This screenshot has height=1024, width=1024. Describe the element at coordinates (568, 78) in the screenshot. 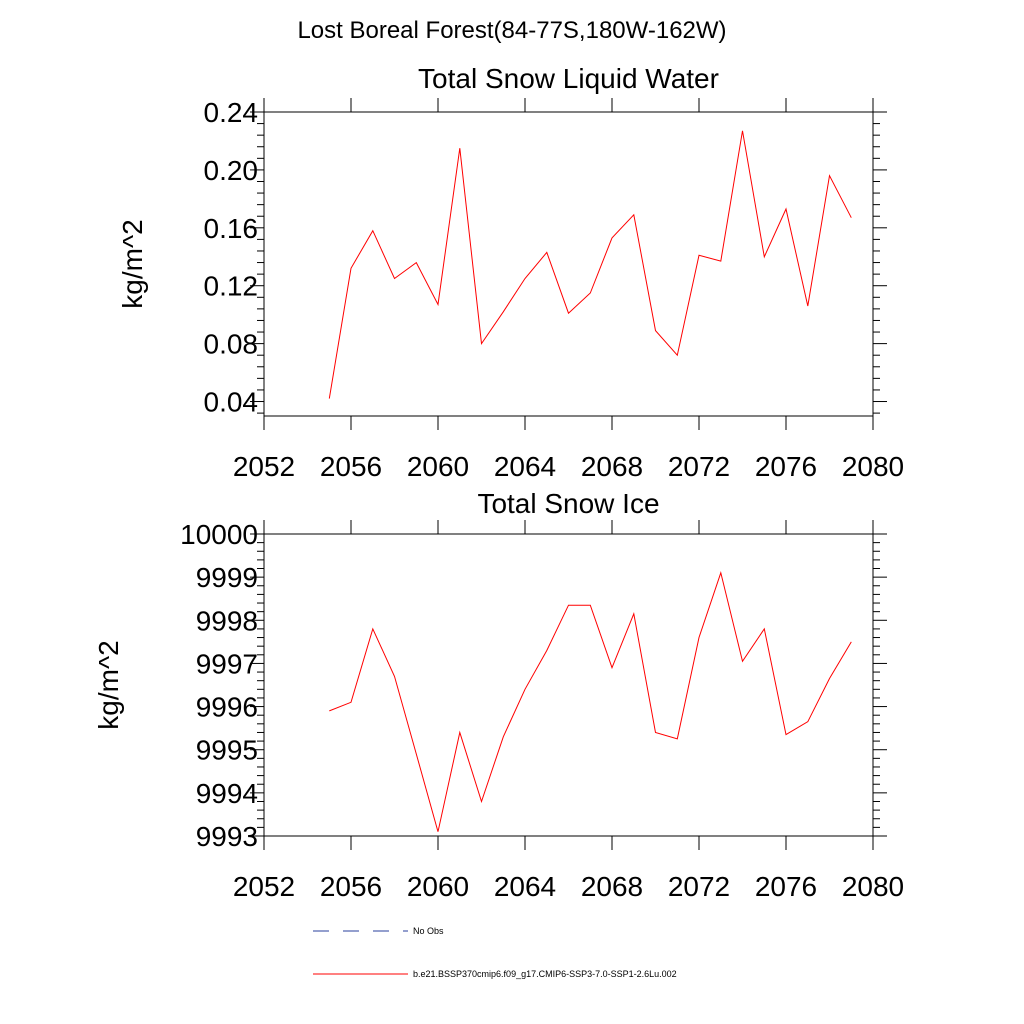

I see `chart-title: Total Snow Liquid Water` at that location.